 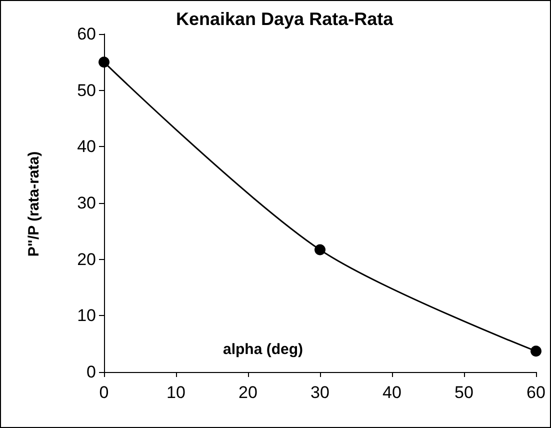 What do you see at coordinates (86, 34) in the screenshot?
I see `y-tick-label: 60` at bounding box center [86, 34].